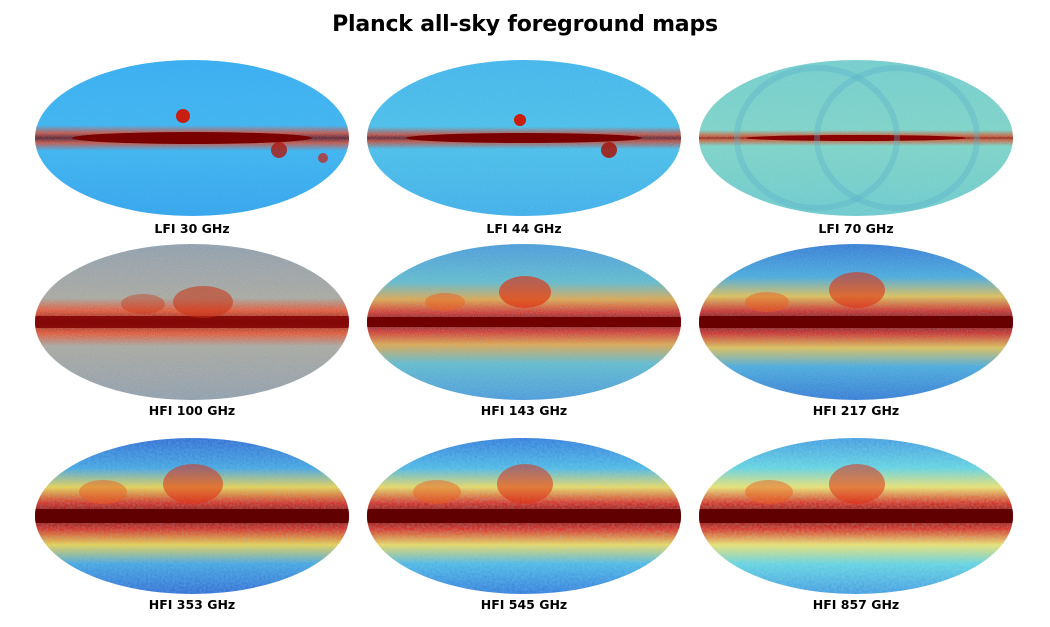 This screenshot has width=1050, height=627. Describe the element at coordinates (524, 228) in the screenshot. I see `map-label-lfi-44: LFI 44 GHz` at that location.